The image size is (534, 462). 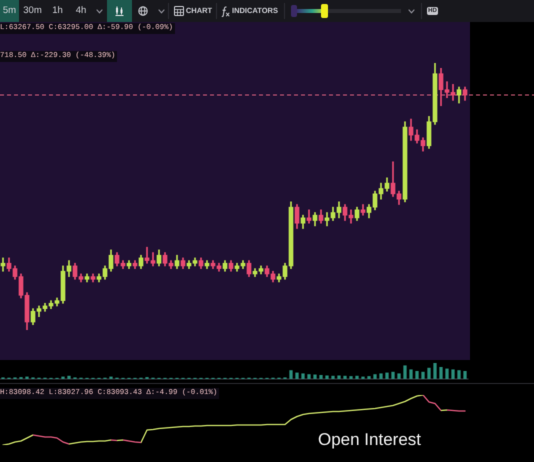 I want to click on text: 5m, so click(x=9, y=11).